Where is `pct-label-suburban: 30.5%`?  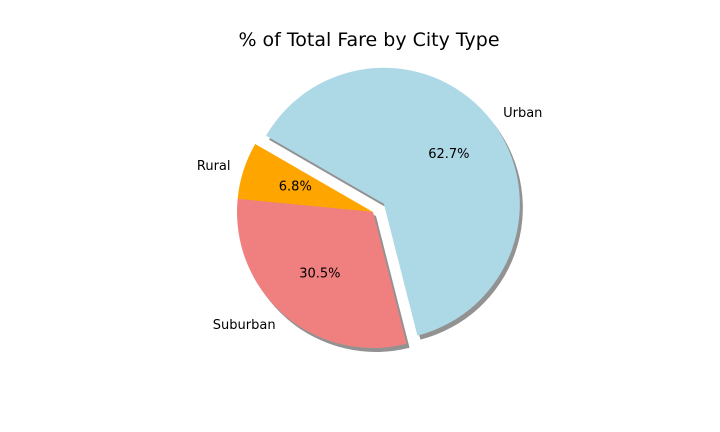
pct-label-suburban: 30.5% is located at coordinates (319, 273).